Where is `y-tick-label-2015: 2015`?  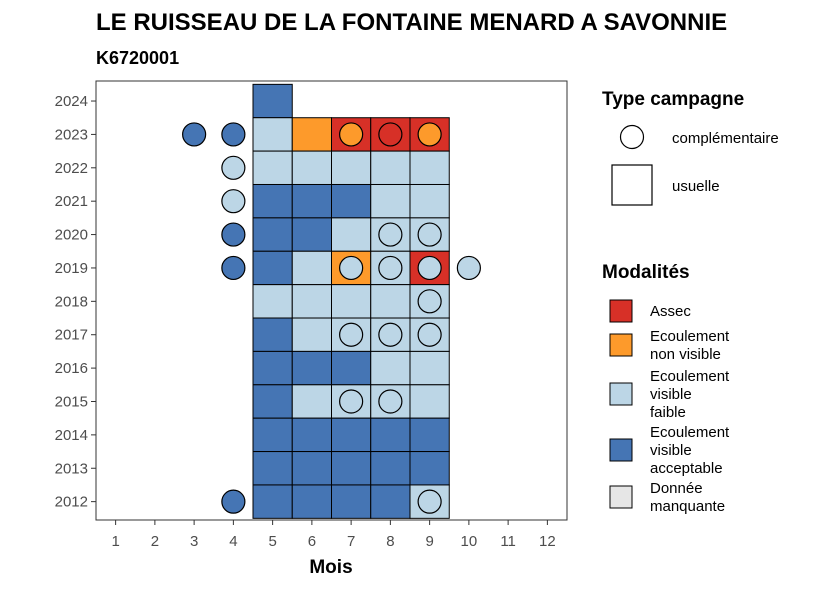
y-tick-label-2015: 2015 is located at coordinates (71, 401).